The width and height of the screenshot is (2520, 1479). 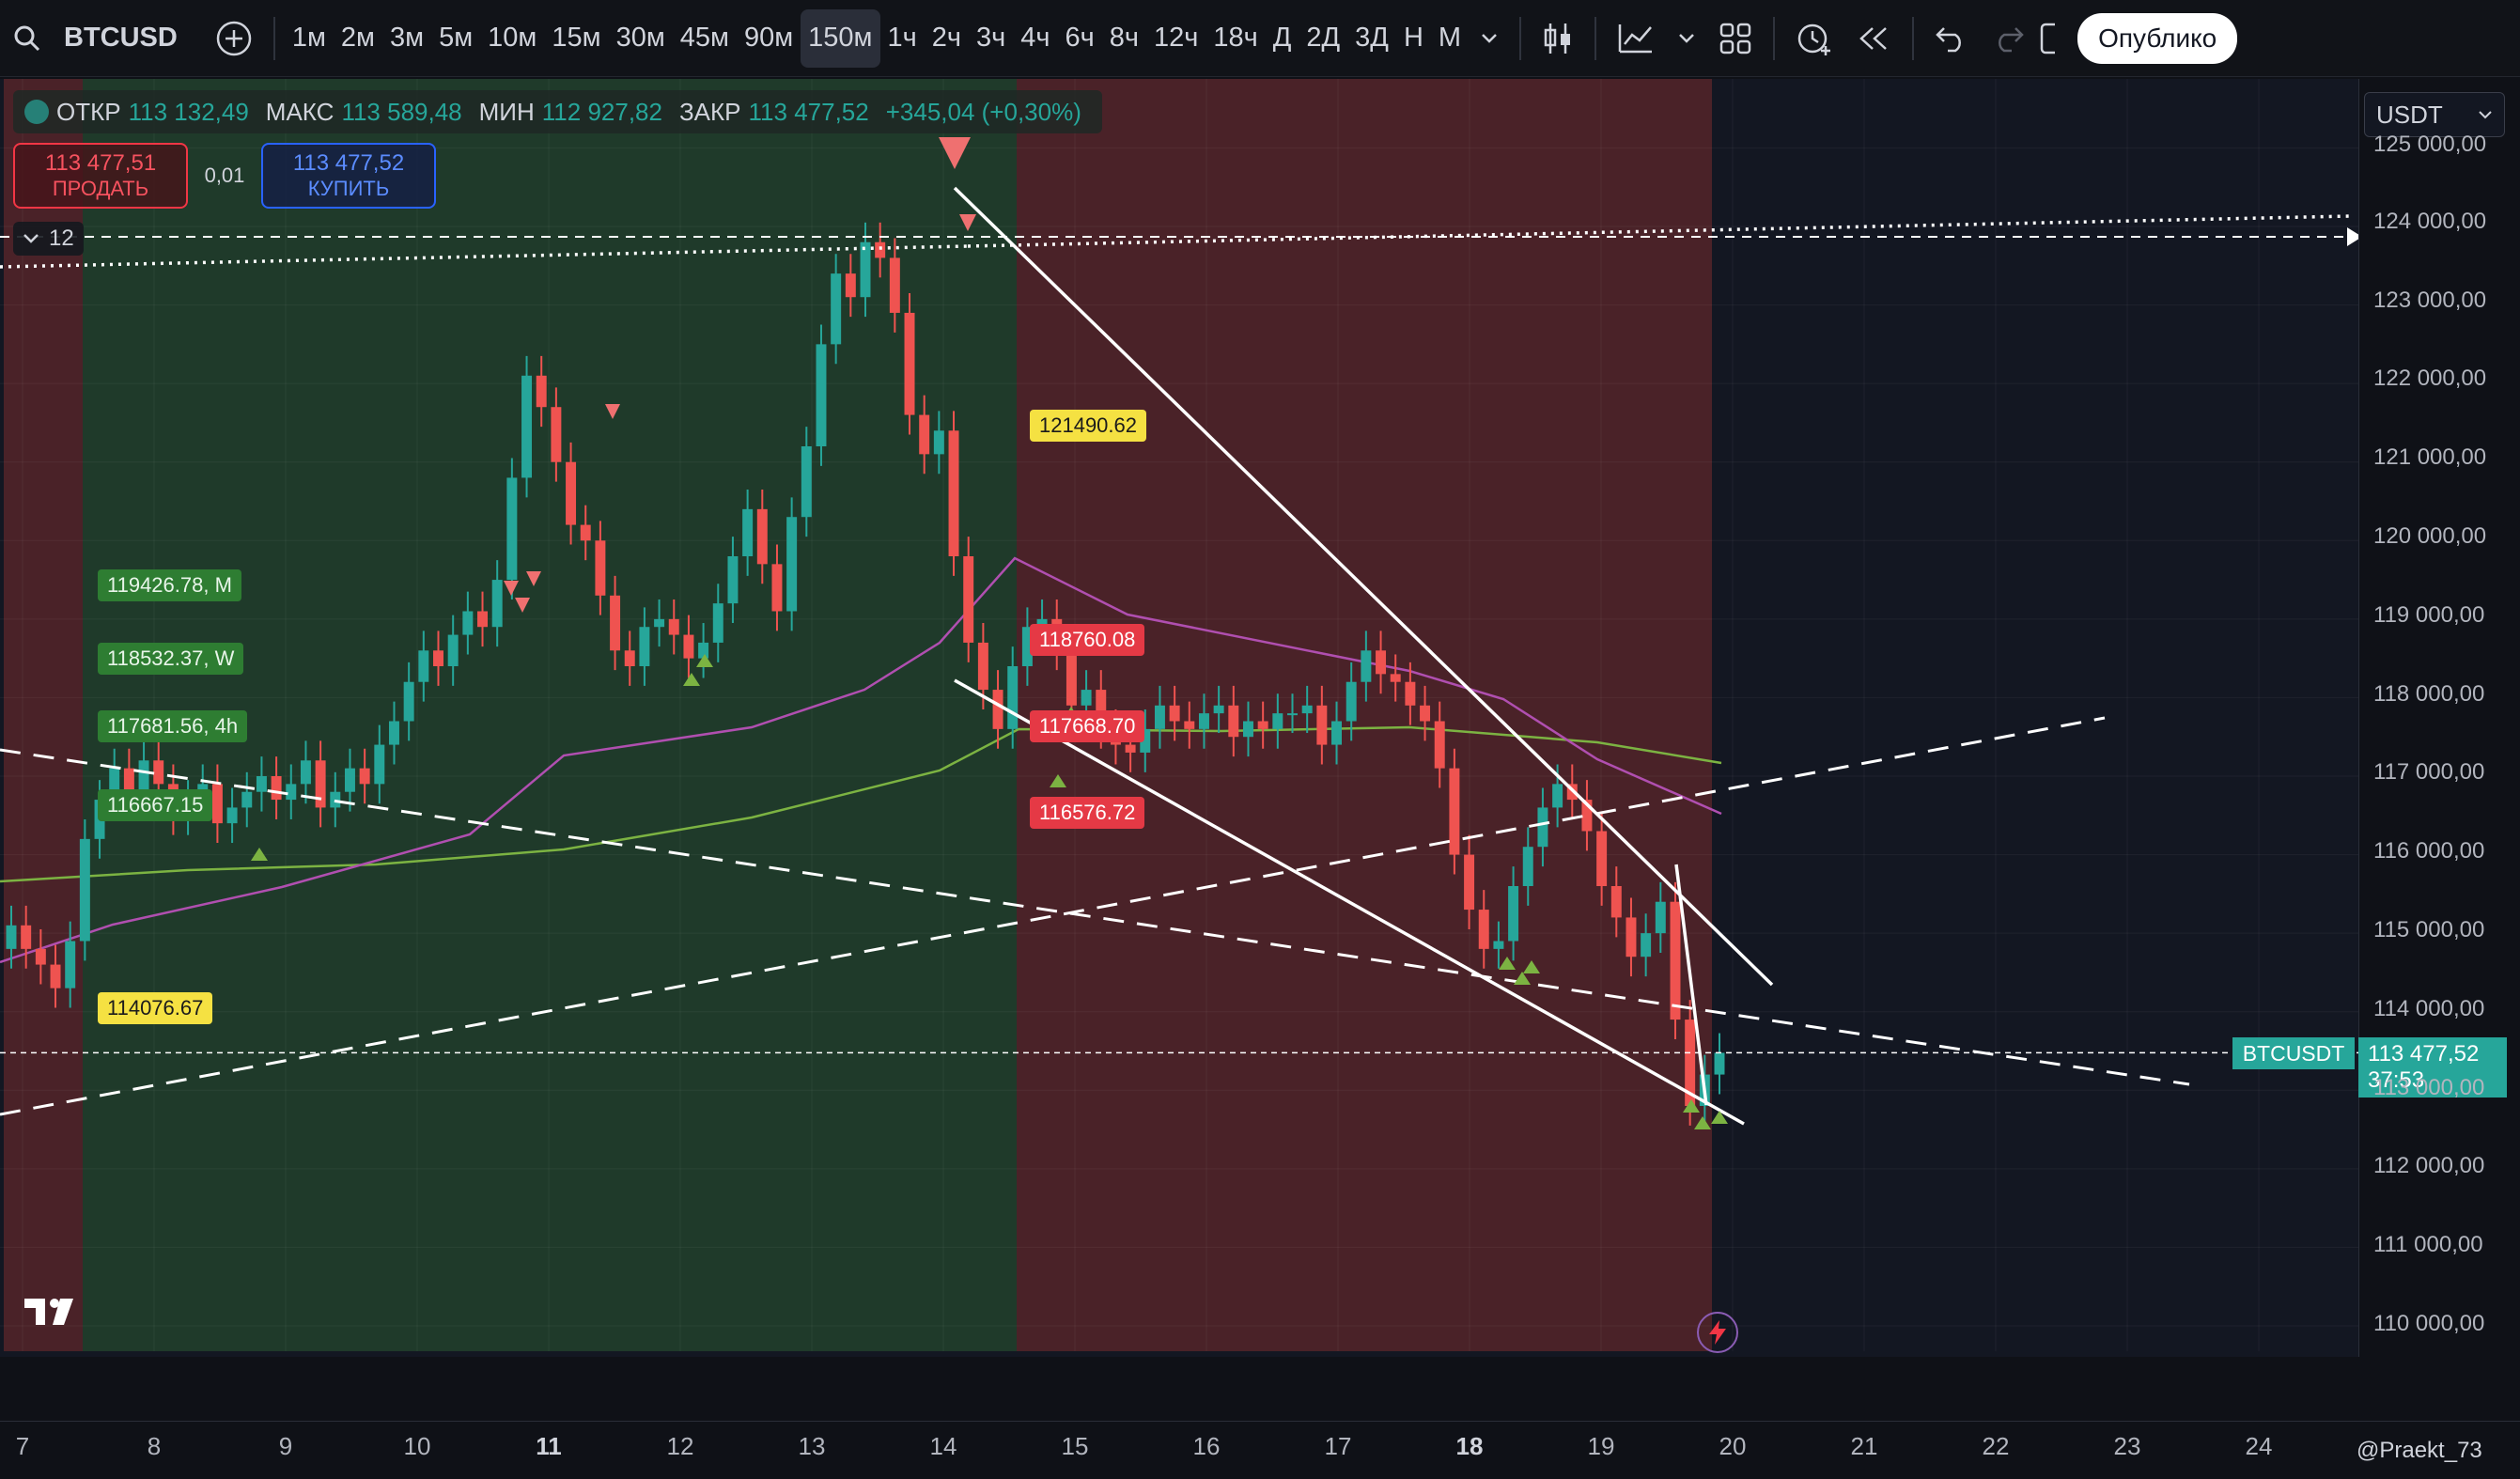 I want to click on redo-icon, so click(x=2008, y=38).